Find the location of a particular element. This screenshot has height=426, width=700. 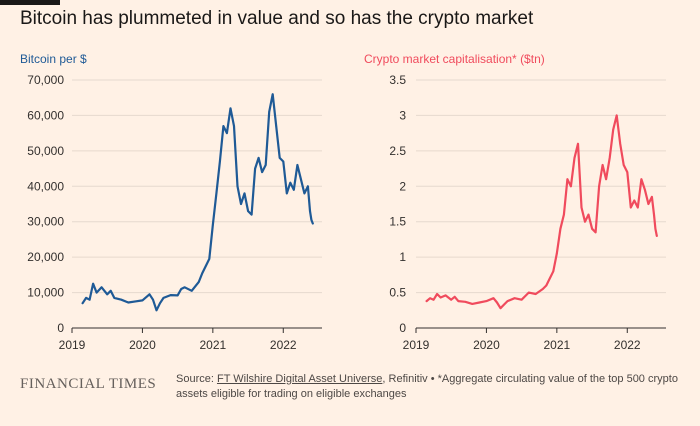

chart-2-x-tick-label: 2022 is located at coordinates (627, 345).